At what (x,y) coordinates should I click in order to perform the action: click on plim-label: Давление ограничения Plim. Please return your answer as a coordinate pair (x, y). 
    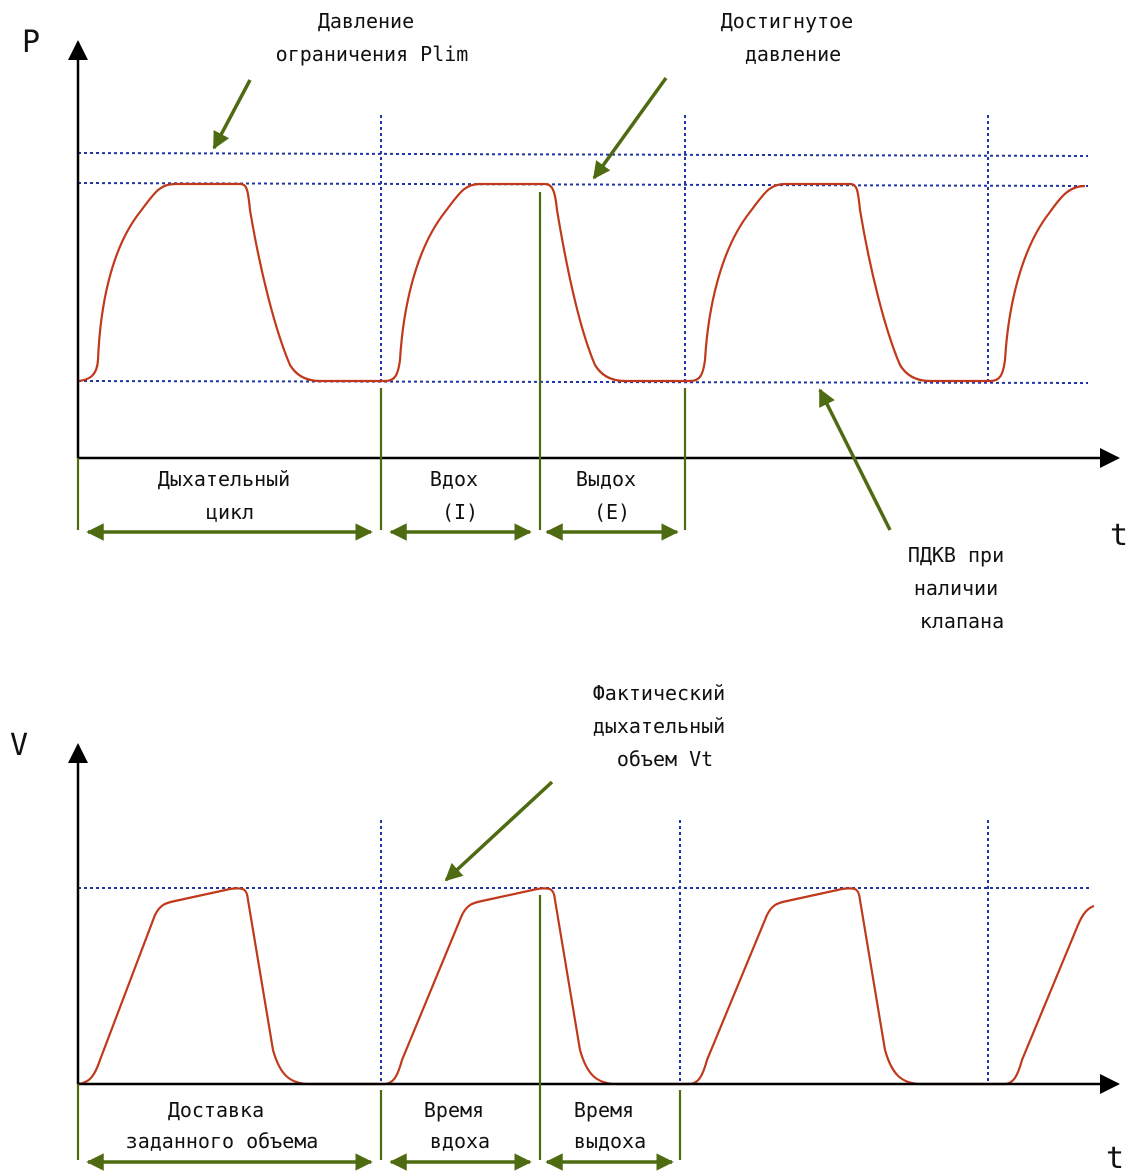
    Looking at the image, I should click on (372, 37).